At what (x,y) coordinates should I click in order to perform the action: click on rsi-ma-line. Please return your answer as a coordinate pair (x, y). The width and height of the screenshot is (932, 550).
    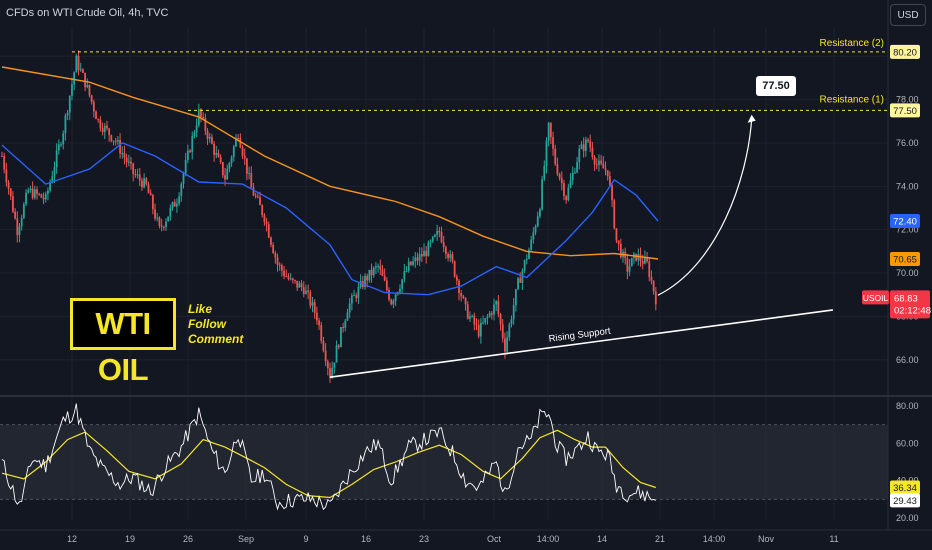
    Looking at the image, I should click on (328, 464).